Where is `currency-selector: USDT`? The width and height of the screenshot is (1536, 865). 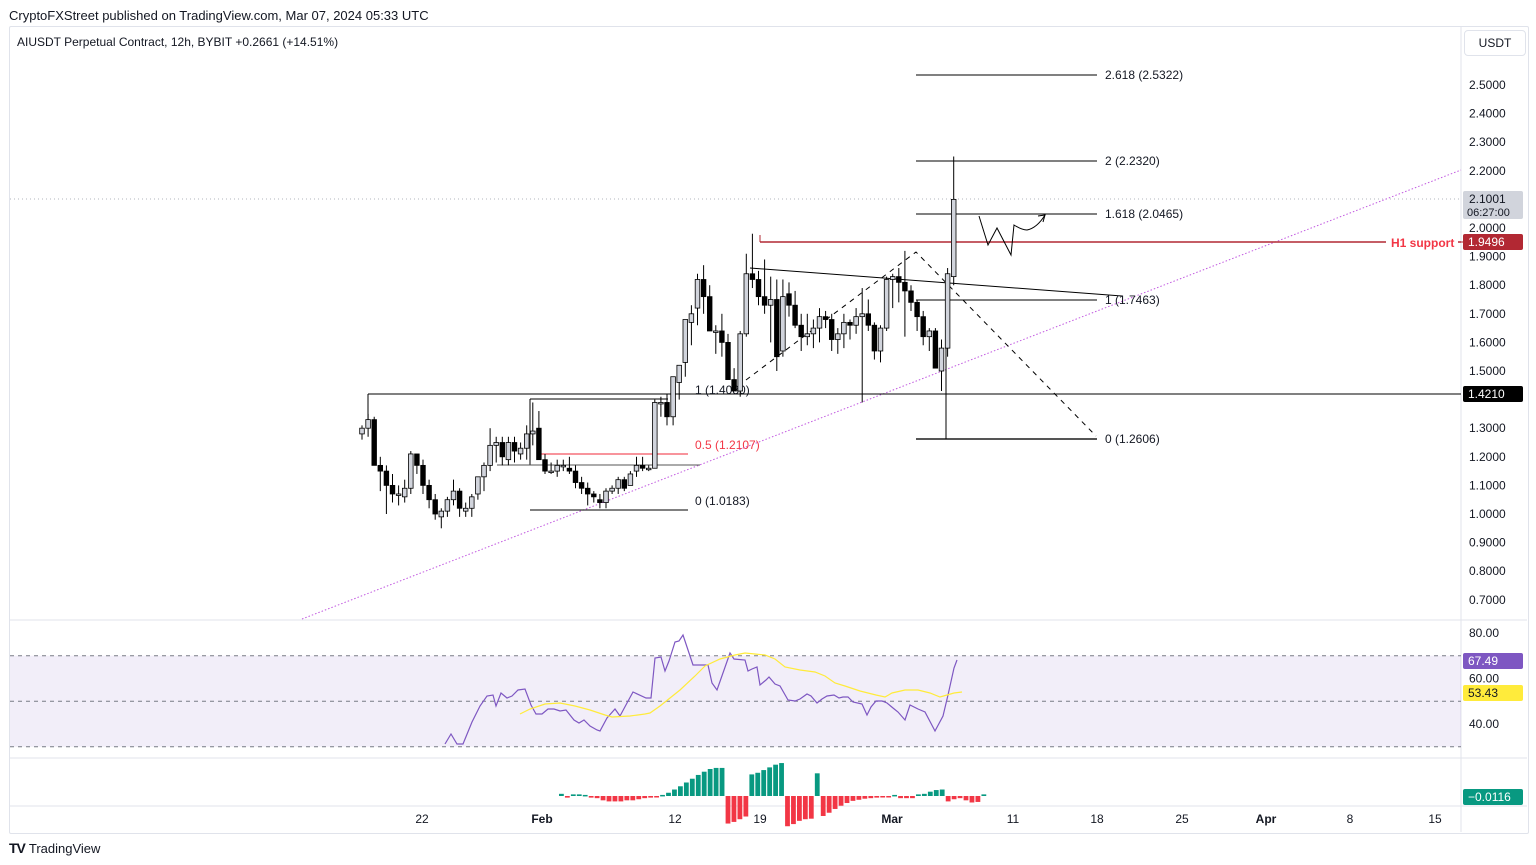 currency-selector: USDT is located at coordinates (1495, 43).